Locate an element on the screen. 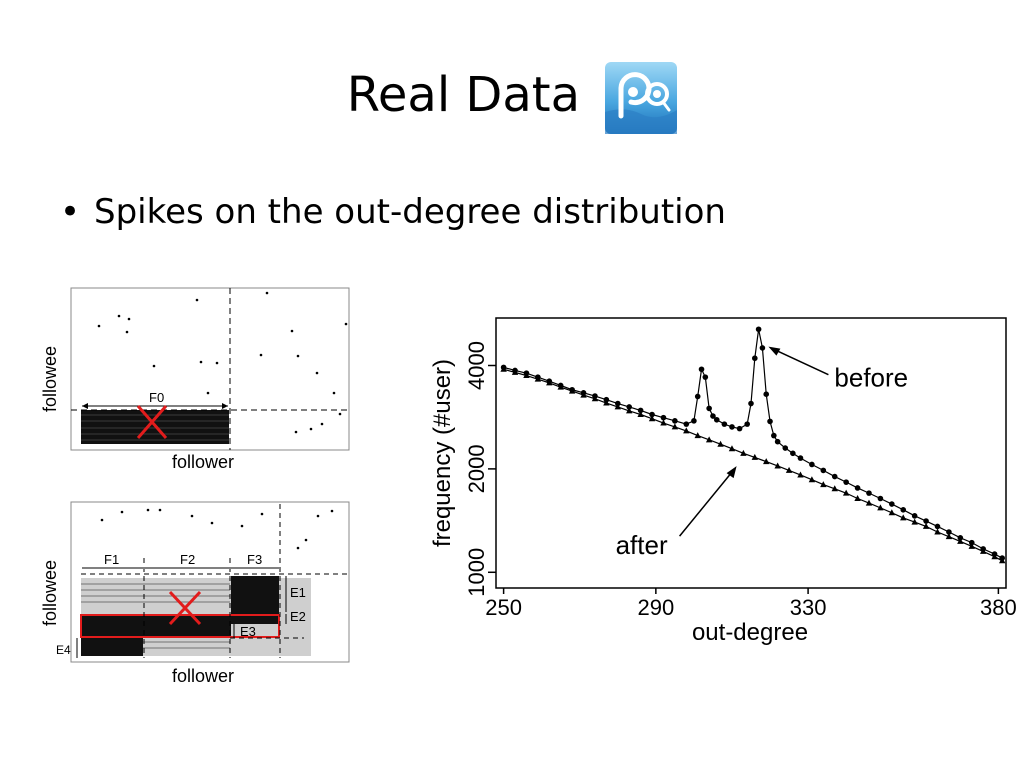  block-label: E2 is located at coordinates (298, 616).